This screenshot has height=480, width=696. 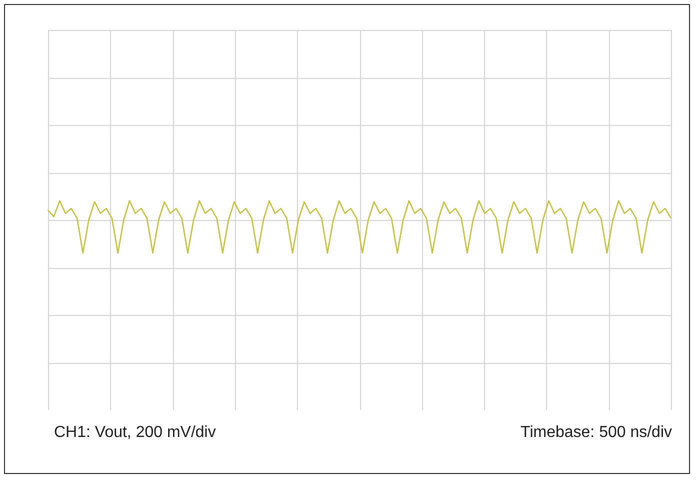 I want to click on text: Timebase: 500 ns/div, so click(x=596, y=433).